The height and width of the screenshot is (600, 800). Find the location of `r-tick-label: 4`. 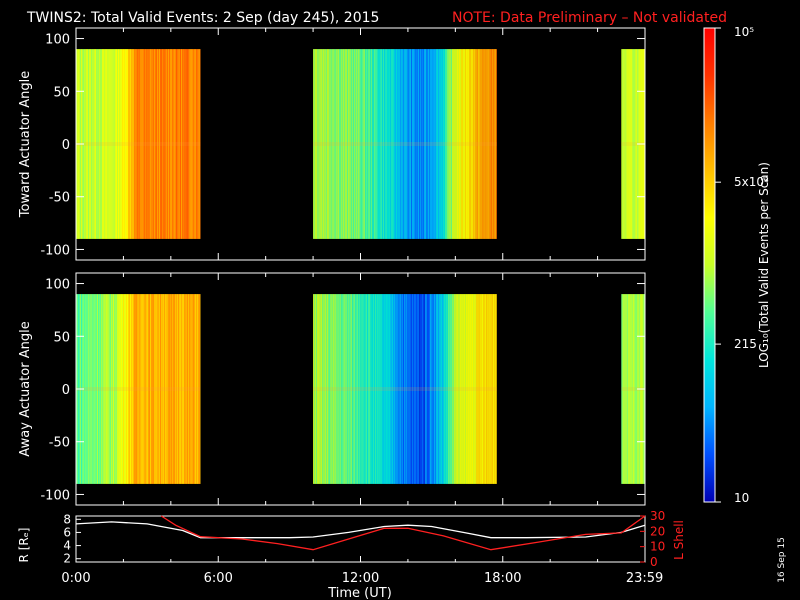

r-tick-label: 4 is located at coordinates (67, 546).